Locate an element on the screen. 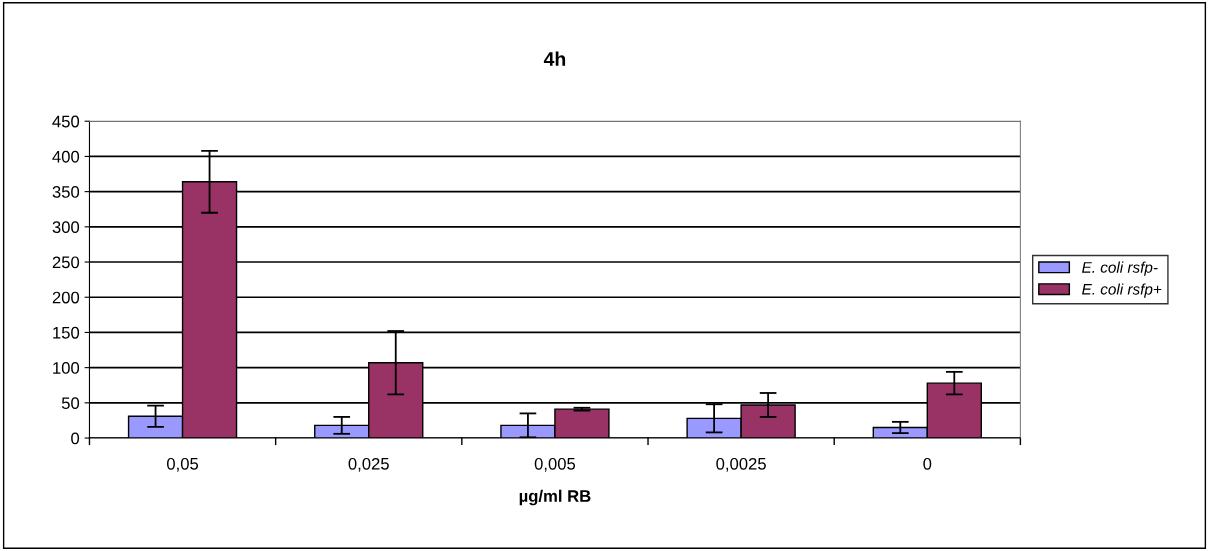 Image resolution: width=1209 pixels, height=551 pixels. y-tick-label: 300 is located at coordinates (66, 227).